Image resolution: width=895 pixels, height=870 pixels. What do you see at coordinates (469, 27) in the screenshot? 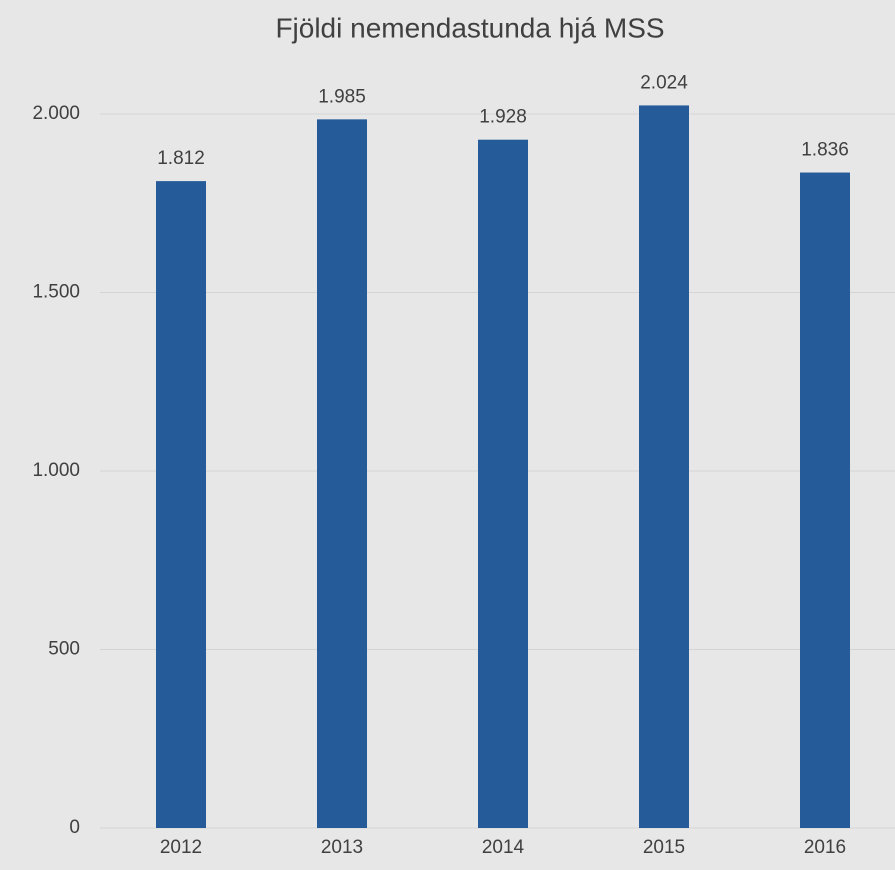
I see `chart-title: Fjöldi nemendastunda hjá MSS` at bounding box center [469, 27].